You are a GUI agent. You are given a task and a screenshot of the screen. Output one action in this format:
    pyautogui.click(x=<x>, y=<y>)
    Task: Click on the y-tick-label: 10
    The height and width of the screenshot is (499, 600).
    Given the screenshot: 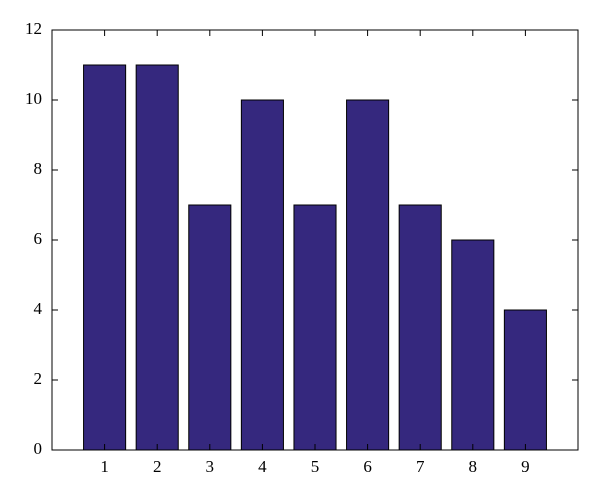 What is the action you would take?
    pyautogui.click(x=33, y=98)
    